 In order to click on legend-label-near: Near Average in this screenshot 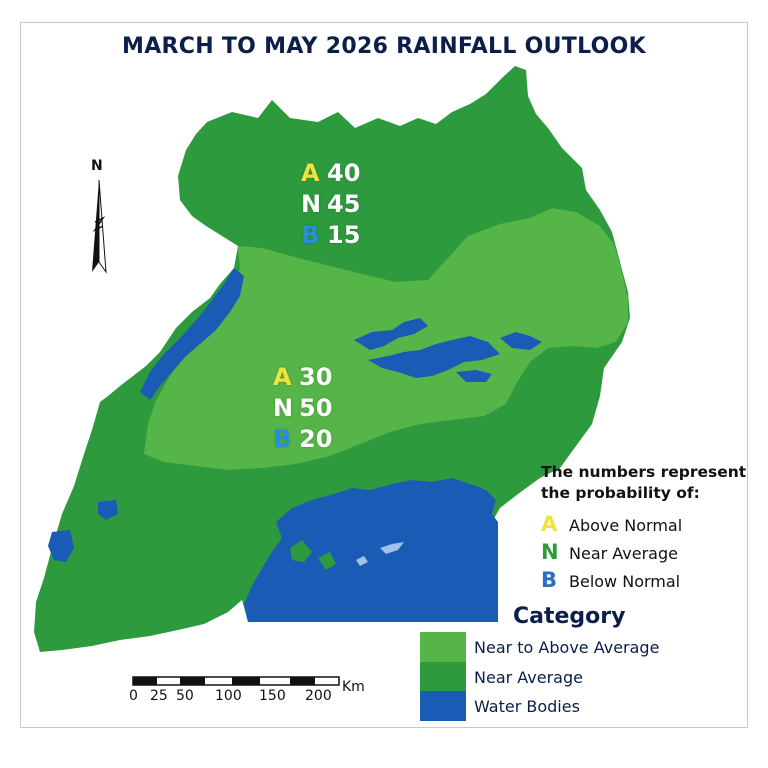, I will do `click(623, 553)`.